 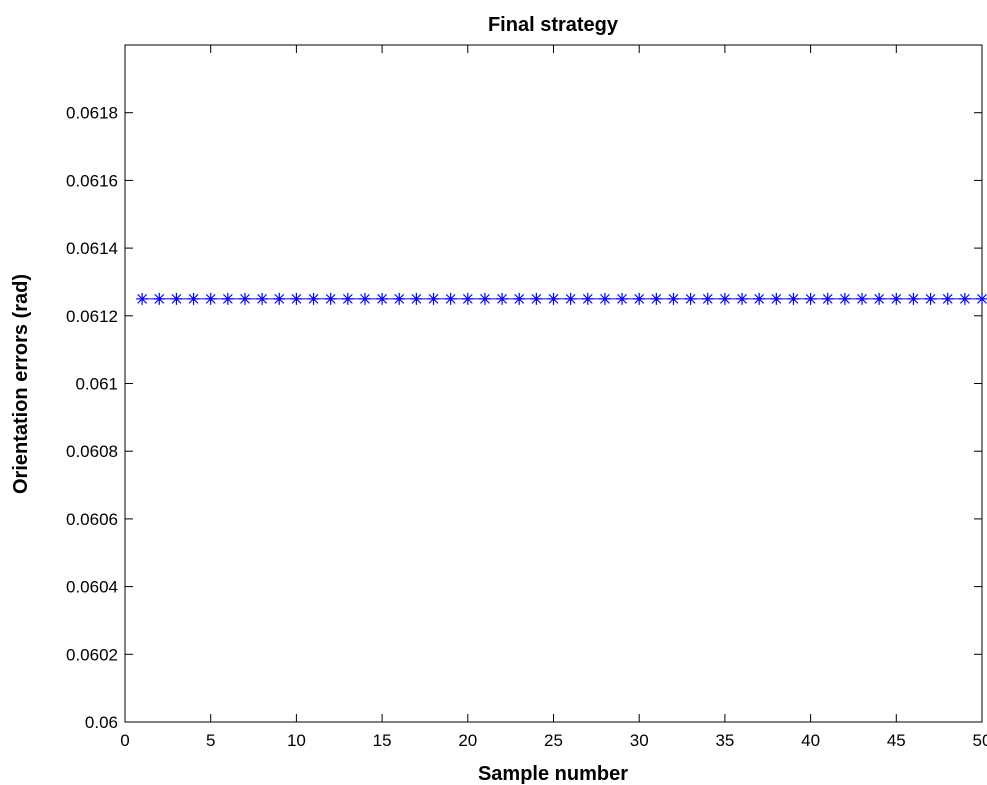 What do you see at coordinates (639, 740) in the screenshot?
I see `x-tick-label: 30` at bounding box center [639, 740].